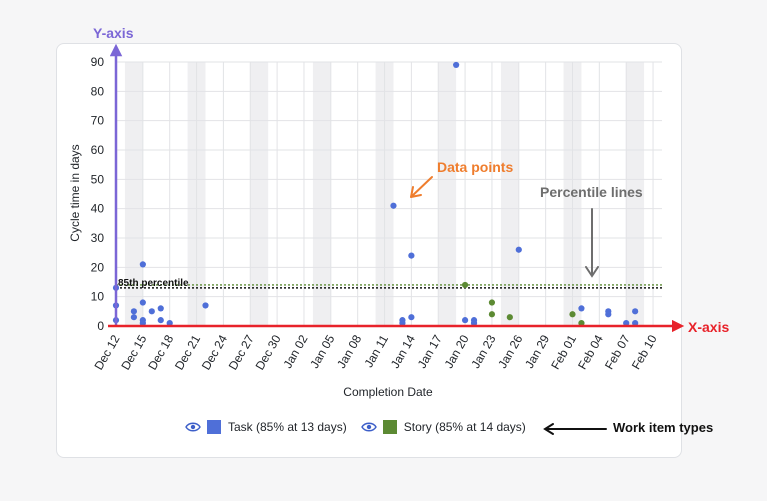  What do you see at coordinates (98, 121) in the screenshot?
I see `y-tick-label: 70` at bounding box center [98, 121].